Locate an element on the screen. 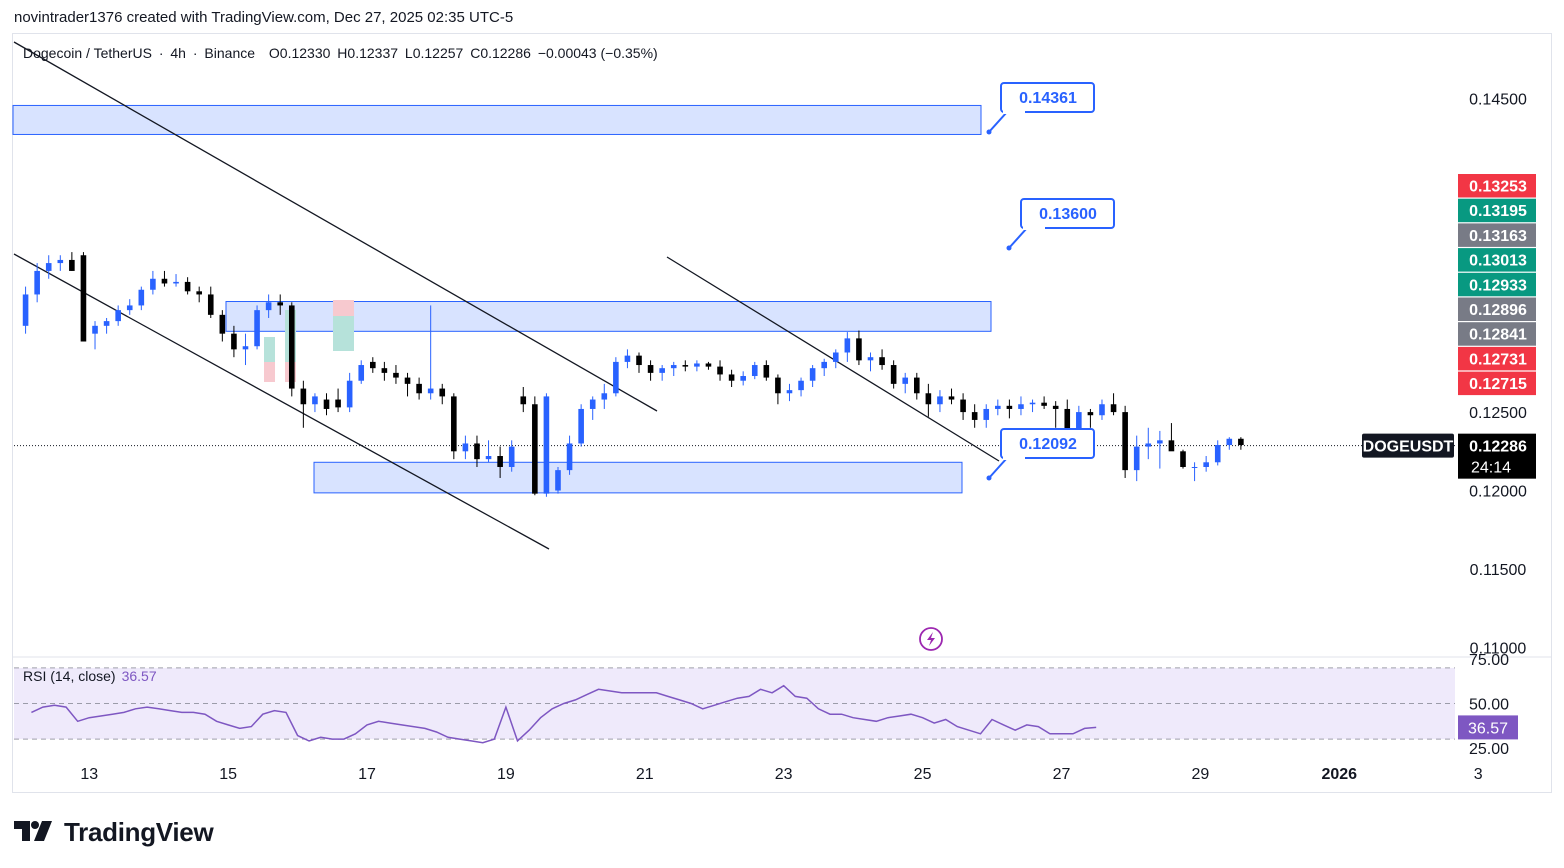 The image size is (1564, 868). x-tick-label: 13 is located at coordinates (89, 774).